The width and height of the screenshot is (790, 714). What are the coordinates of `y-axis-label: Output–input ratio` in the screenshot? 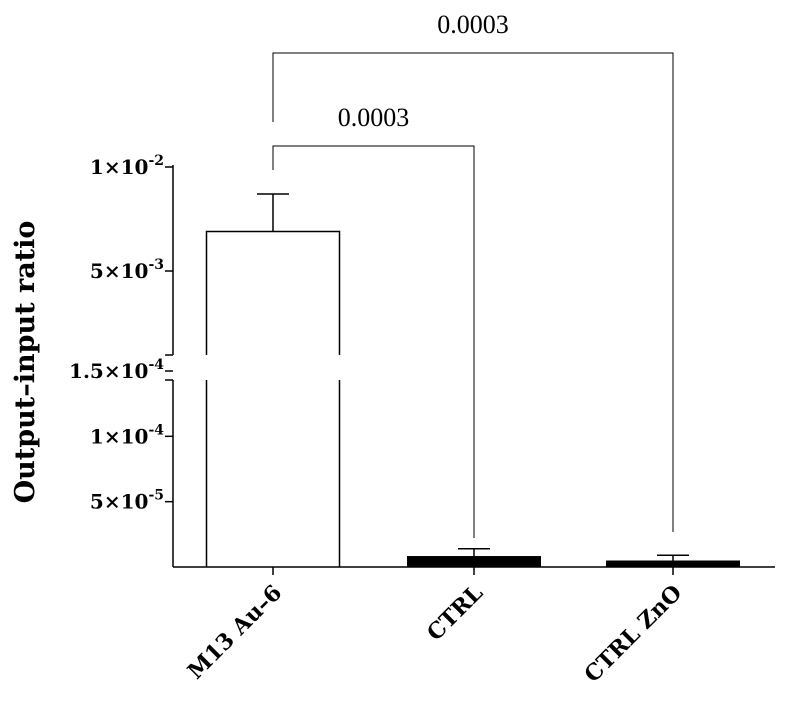 It's located at (25, 362).